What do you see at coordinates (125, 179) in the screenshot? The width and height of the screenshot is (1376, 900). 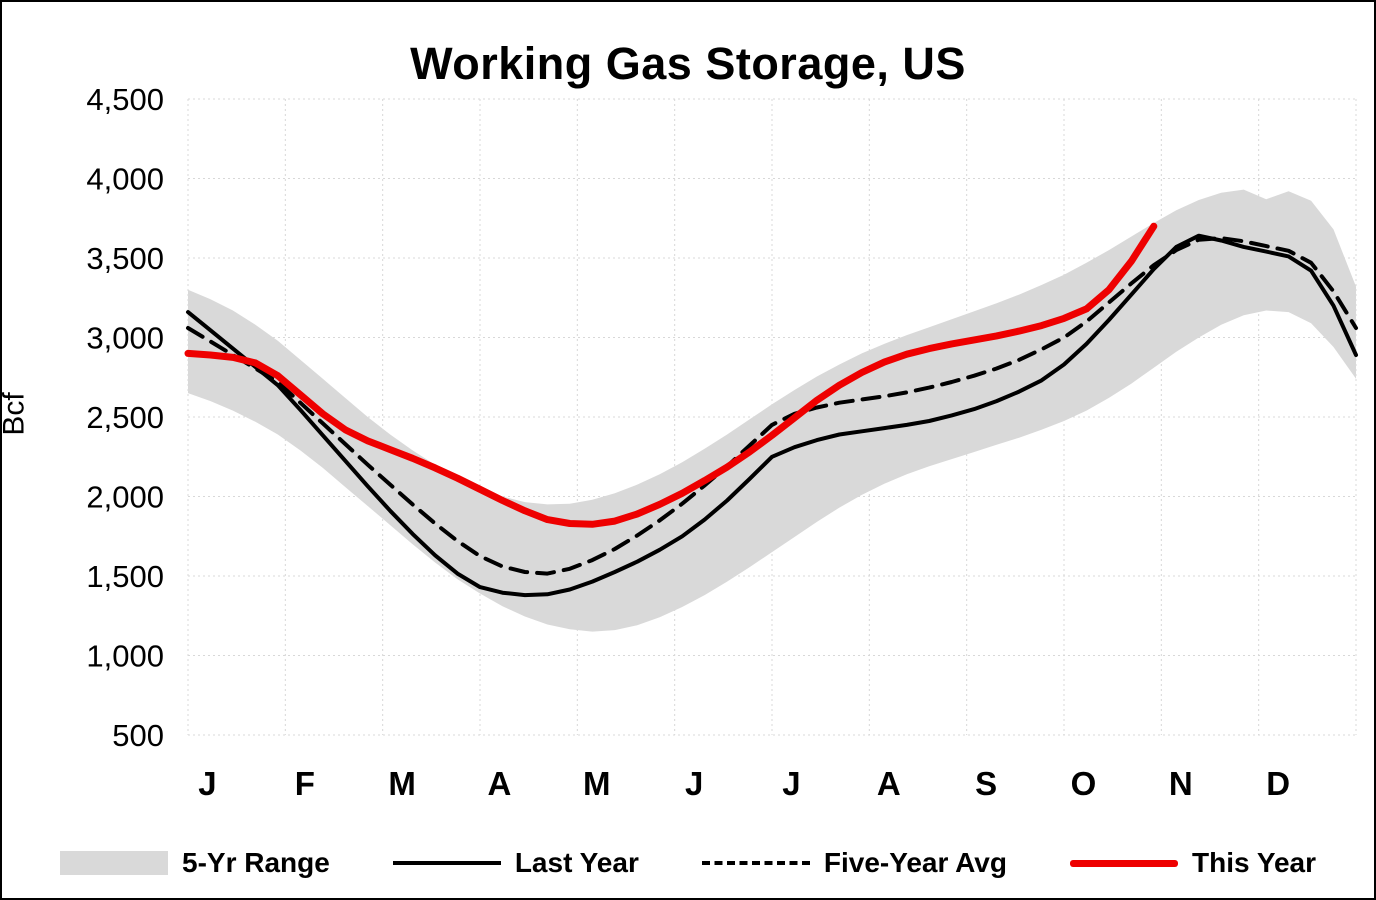 I see `svg-text: 4,000` at bounding box center [125, 179].